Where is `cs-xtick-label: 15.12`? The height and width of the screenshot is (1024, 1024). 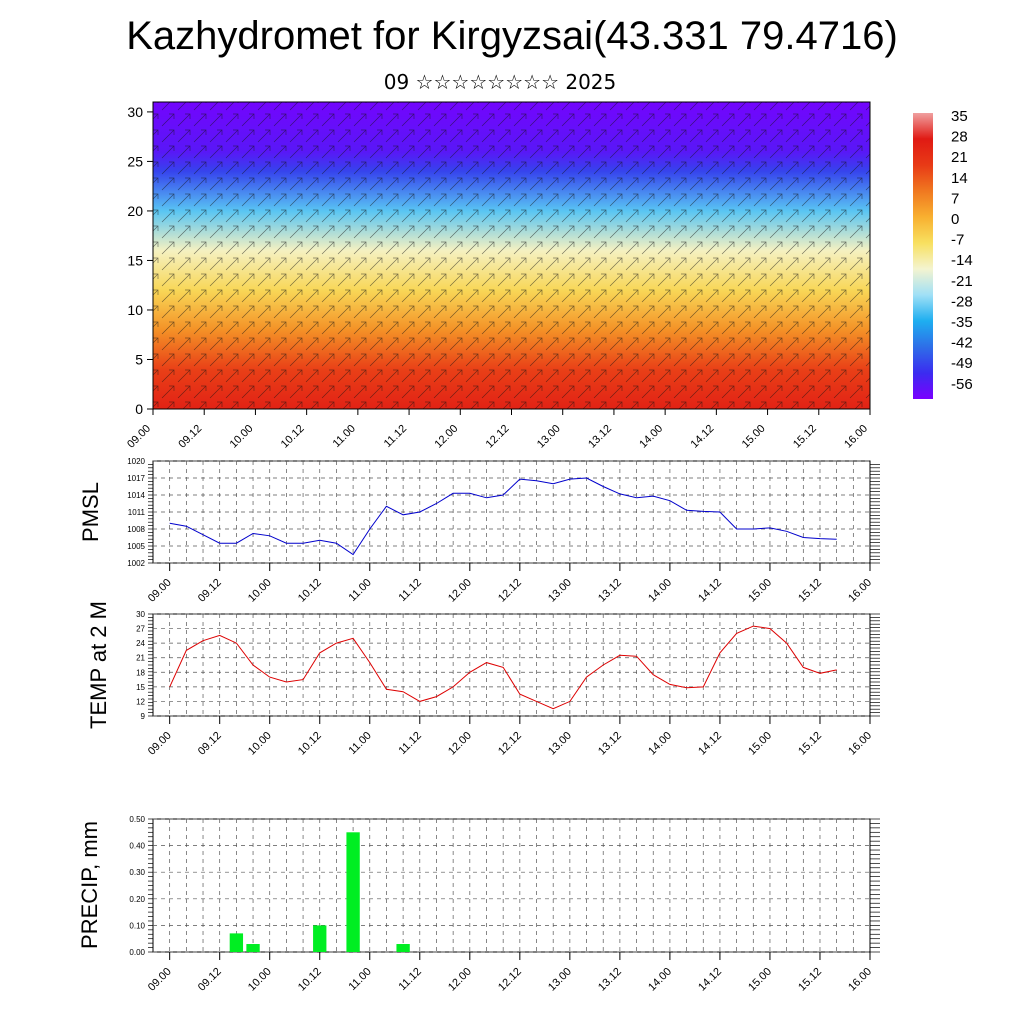
cs-xtick-label: 15.12 is located at coordinates (805, 437).